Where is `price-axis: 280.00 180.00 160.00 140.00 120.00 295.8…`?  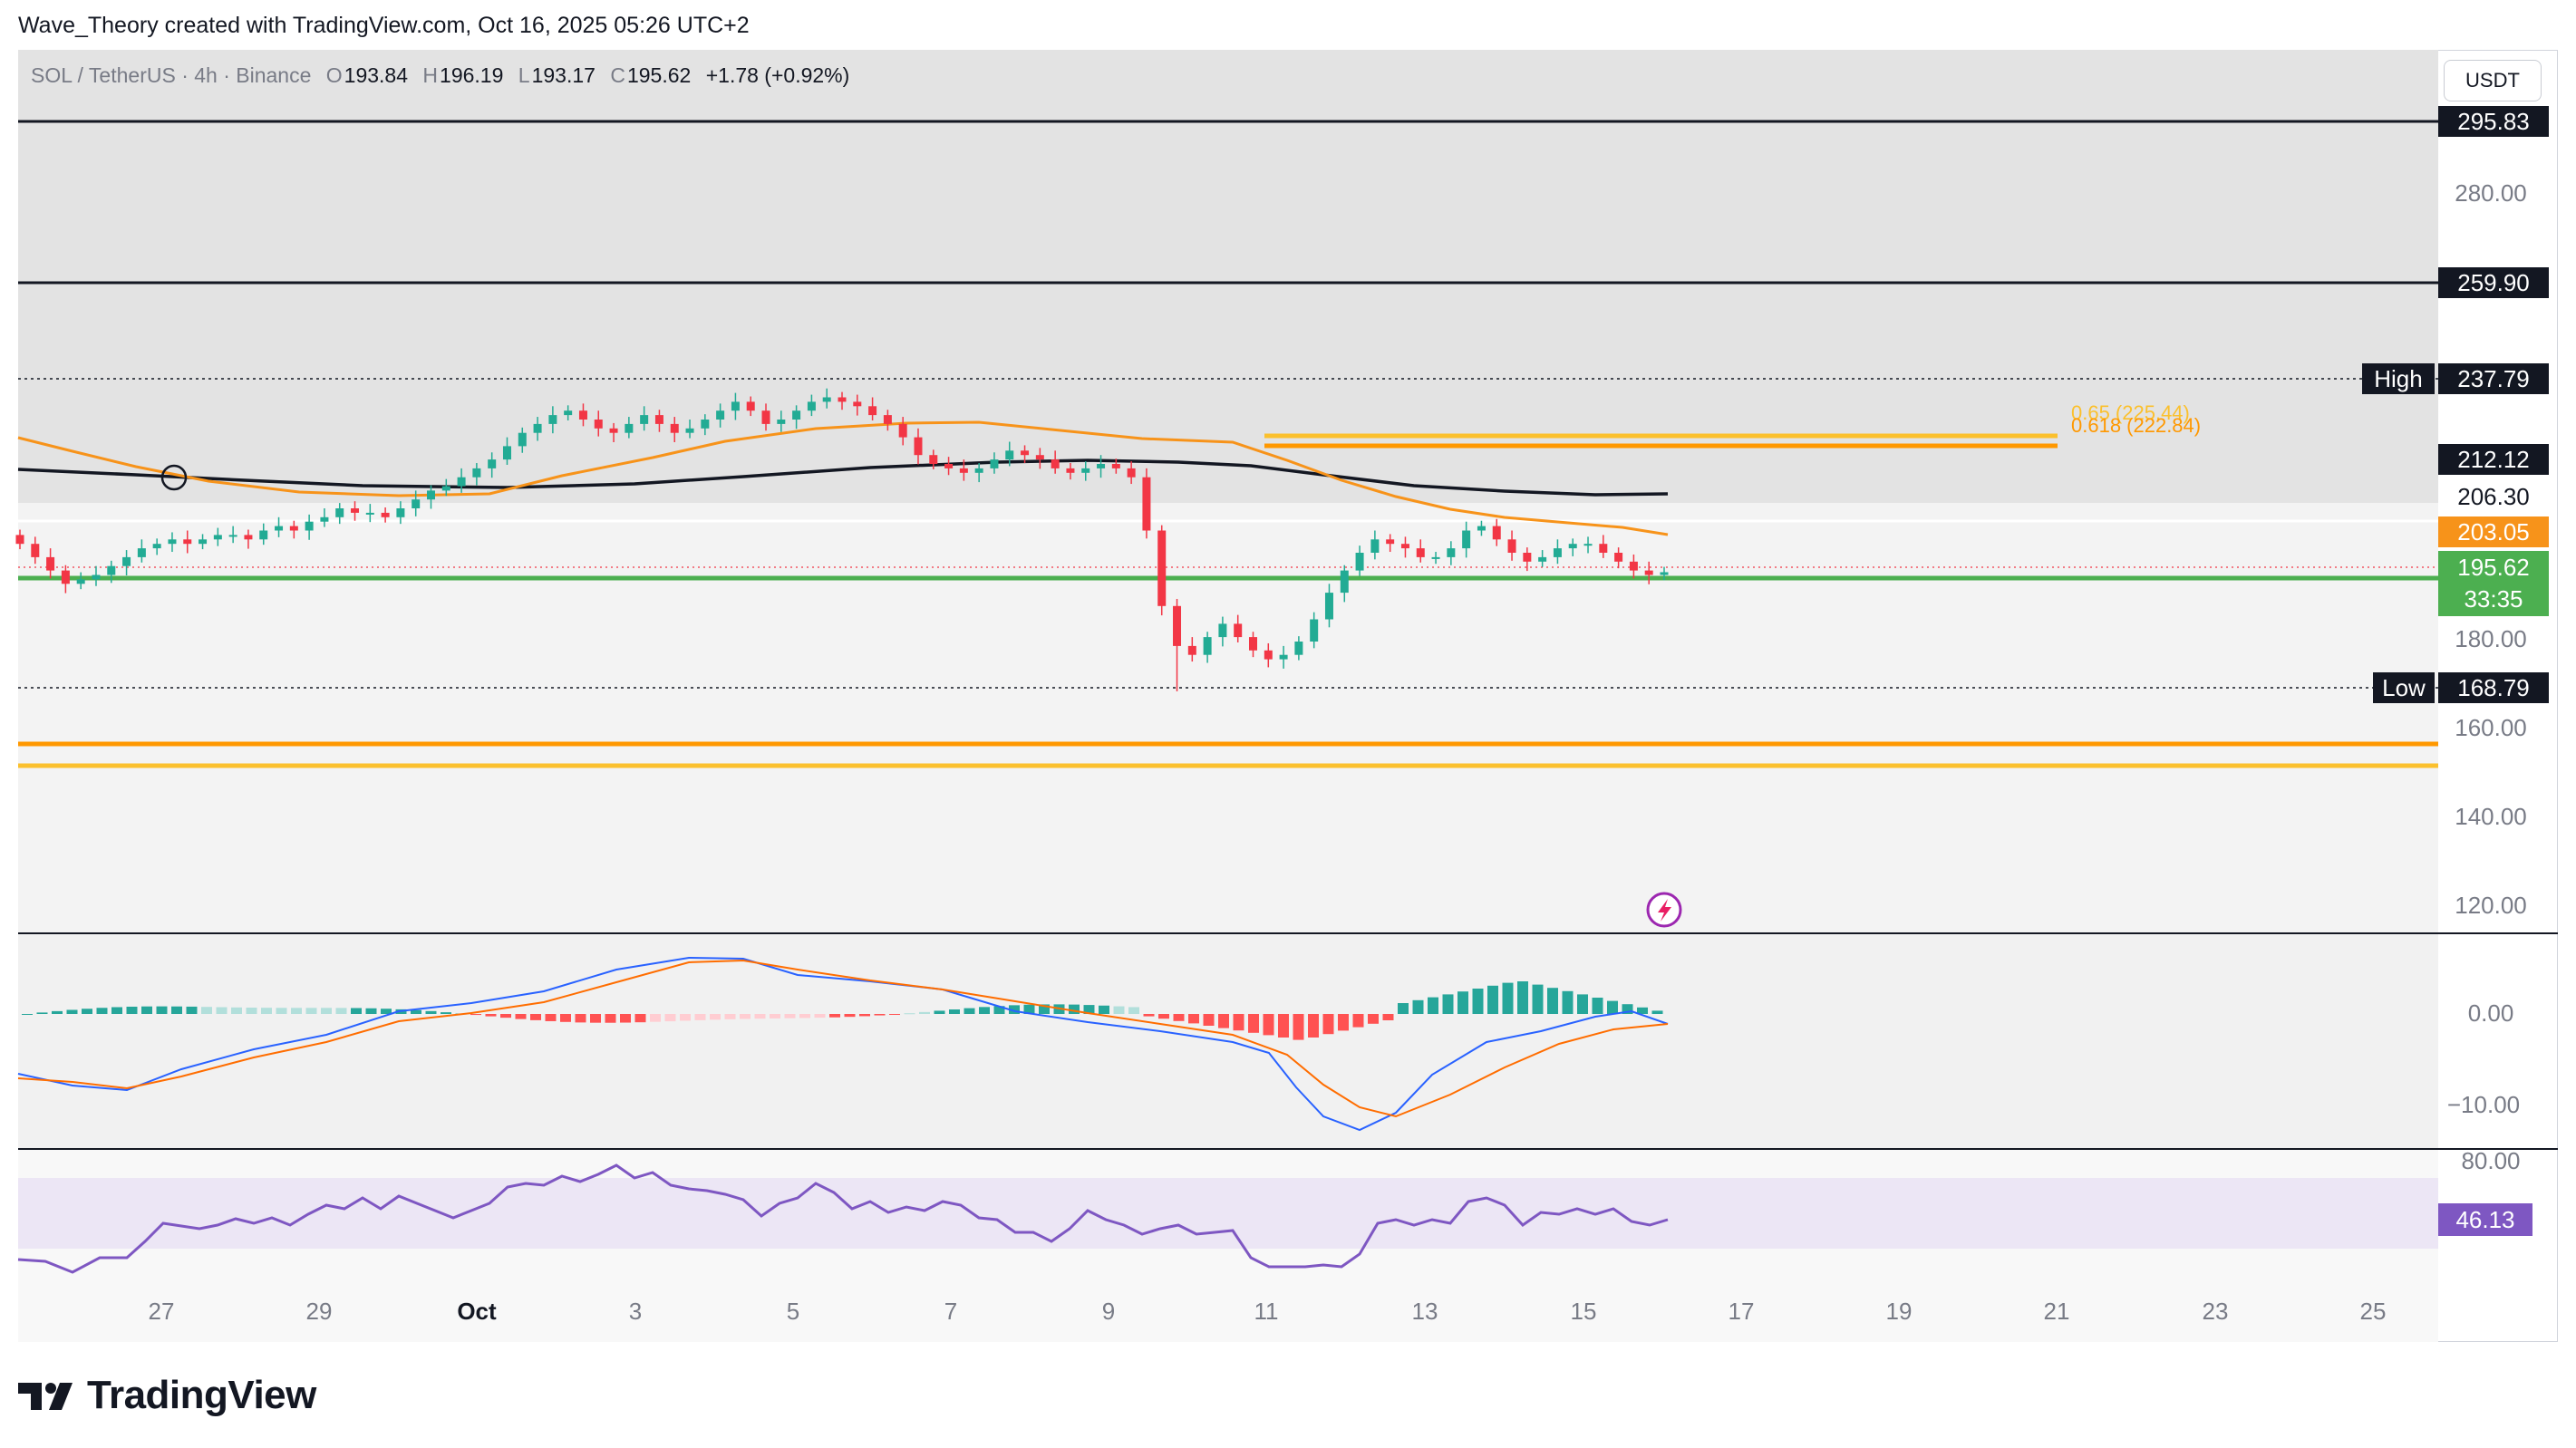
price-axis: 280.00 180.00 160.00 140.00 120.00 295.8… is located at coordinates (2455, 671).